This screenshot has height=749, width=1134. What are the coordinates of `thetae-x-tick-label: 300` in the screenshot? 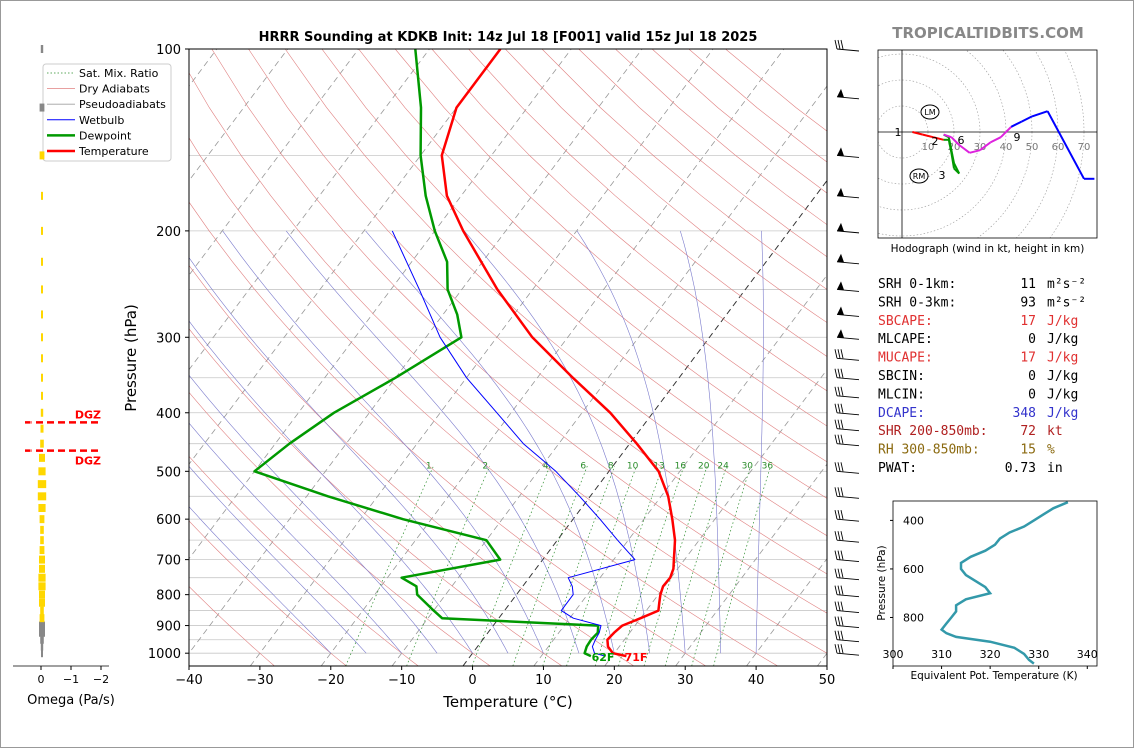 It's located at (893, 654).